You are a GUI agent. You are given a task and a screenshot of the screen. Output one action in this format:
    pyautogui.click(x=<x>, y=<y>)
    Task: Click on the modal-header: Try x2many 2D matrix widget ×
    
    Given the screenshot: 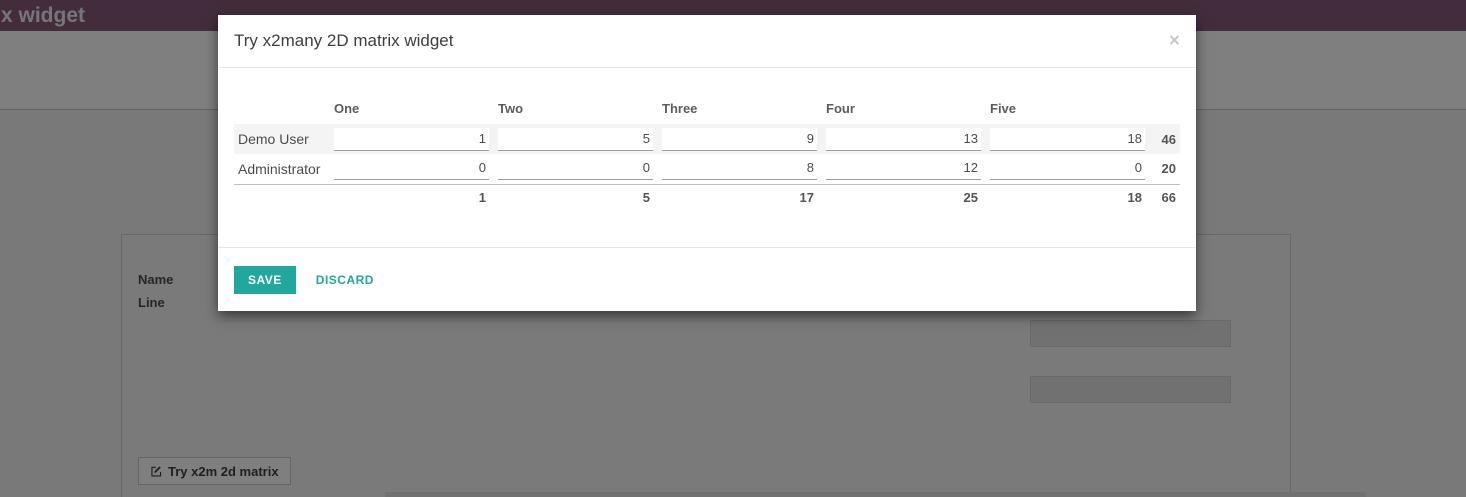 What is the action you would take?
    pyautogui.click(x=707, y=41)
    